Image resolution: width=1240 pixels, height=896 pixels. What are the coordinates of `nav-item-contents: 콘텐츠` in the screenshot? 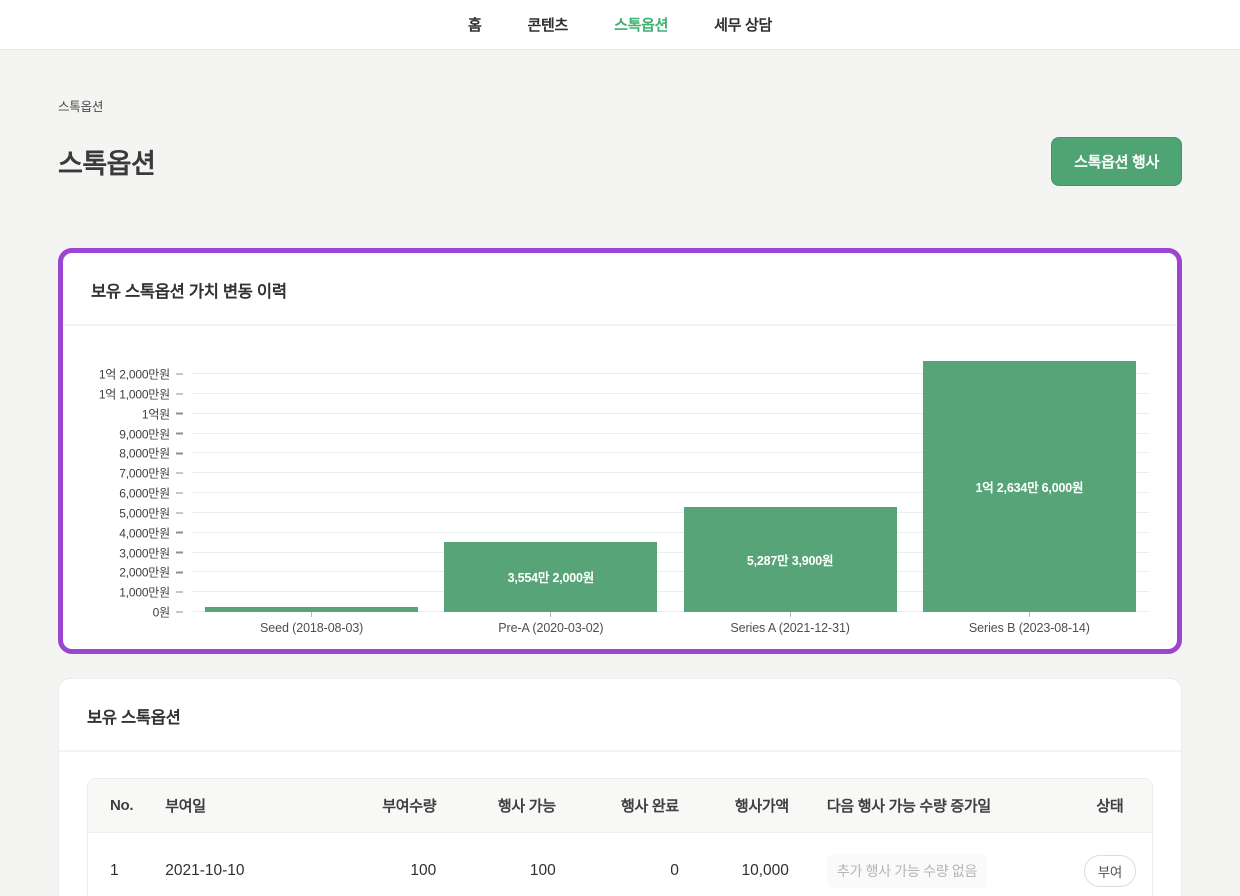 It's located at (548, 25).